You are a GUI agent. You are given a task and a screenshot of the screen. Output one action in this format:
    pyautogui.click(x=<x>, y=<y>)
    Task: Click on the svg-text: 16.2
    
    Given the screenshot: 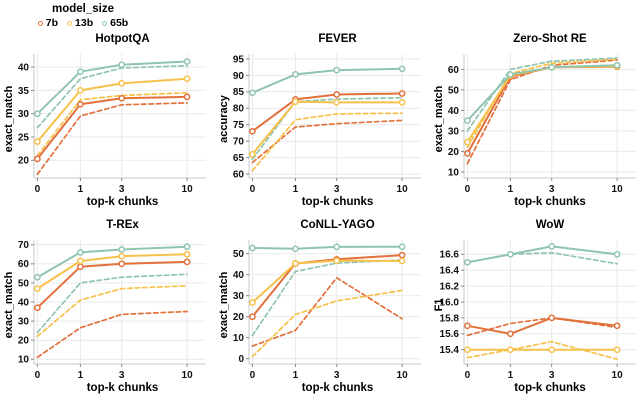 What is the action you would take?
    pyautogui.click(x=450, y=287)
    